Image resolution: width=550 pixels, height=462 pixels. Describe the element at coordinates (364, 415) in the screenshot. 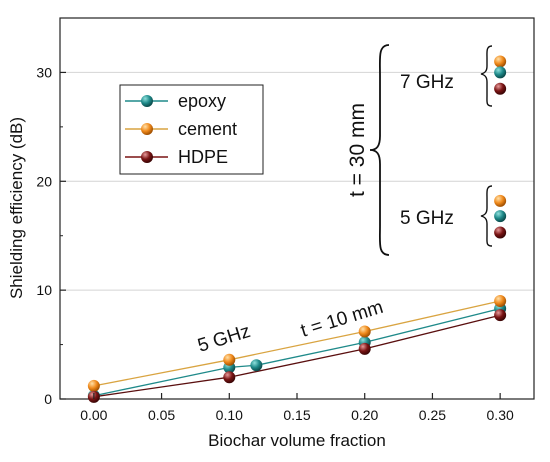

I see `x-tick-label: 0.20` at that location.